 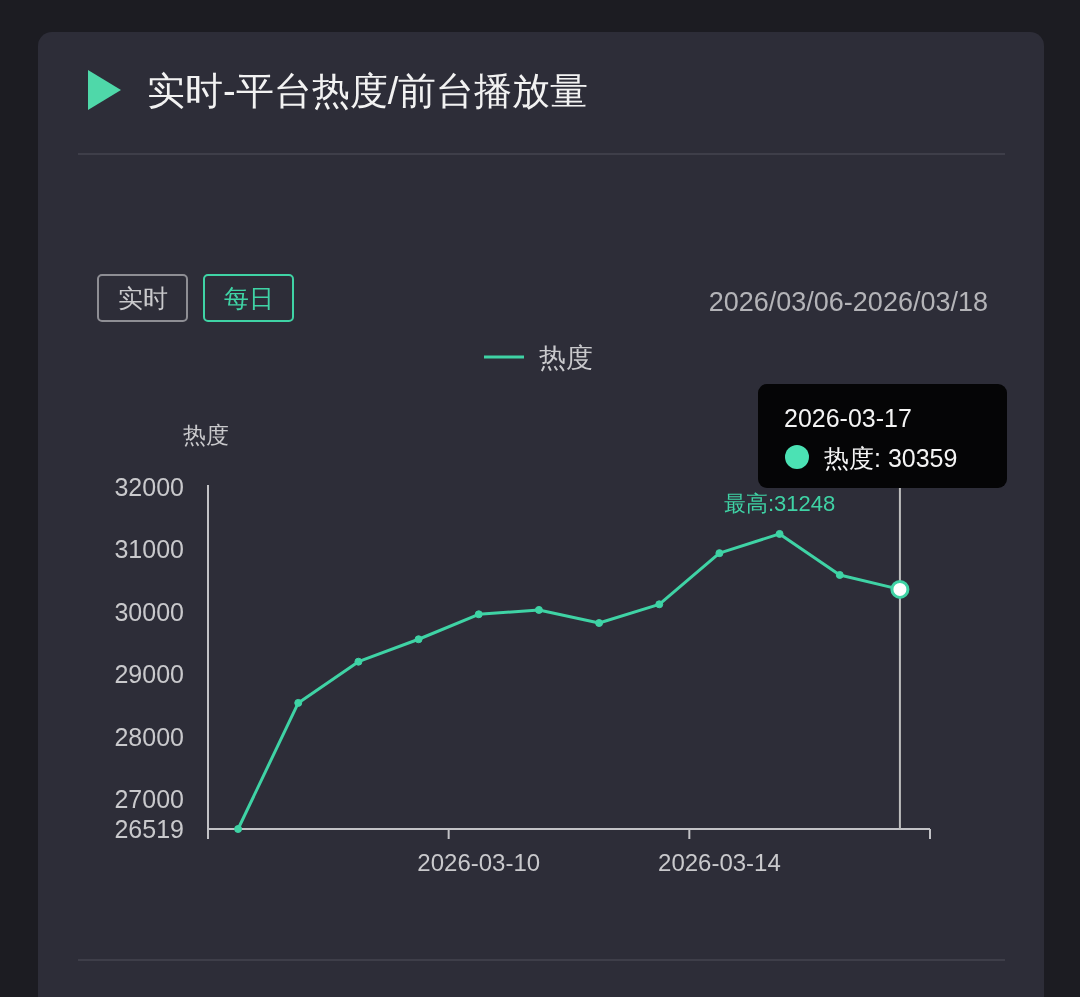 I want to click on text: 2026-03-17, so click(x=848, y=418).